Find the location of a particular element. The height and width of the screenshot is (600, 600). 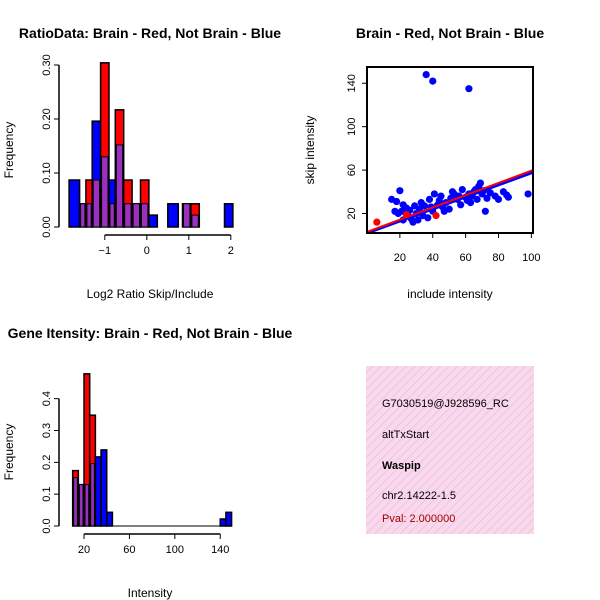

ratio-hist-x-tick-label: −1 is located at coordinates (105, 251).